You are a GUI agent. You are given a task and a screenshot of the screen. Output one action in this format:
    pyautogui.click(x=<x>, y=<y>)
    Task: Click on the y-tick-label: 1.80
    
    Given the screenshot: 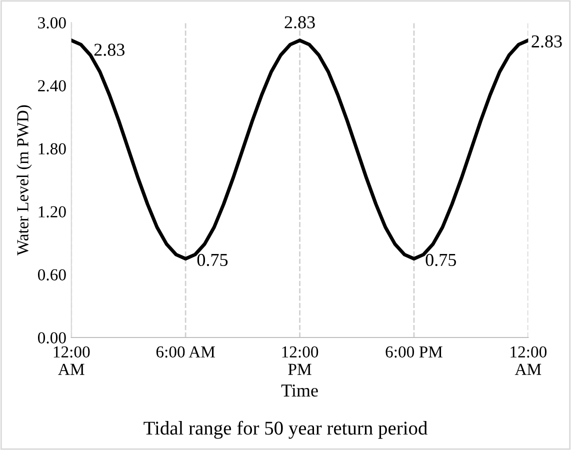 What is the action you would take?
    pyautogui.click(x=52, y=149)
    